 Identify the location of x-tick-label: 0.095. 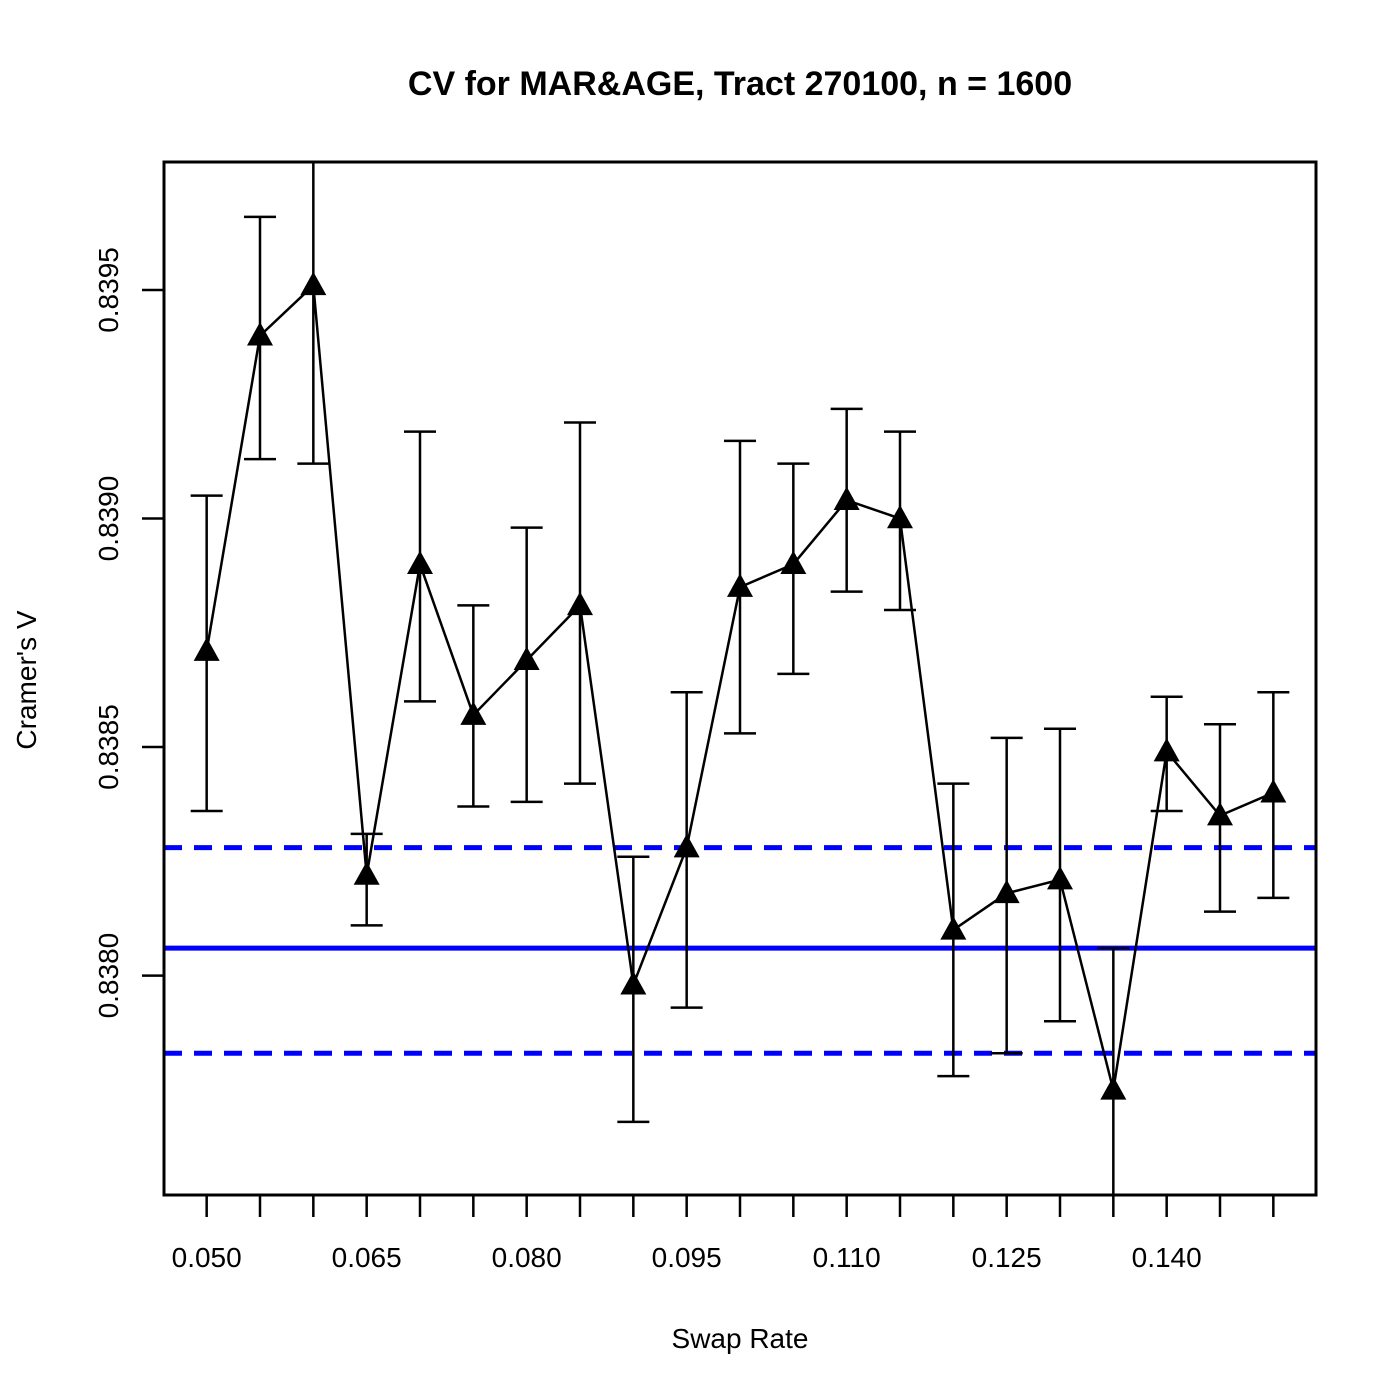
(687, 1257).